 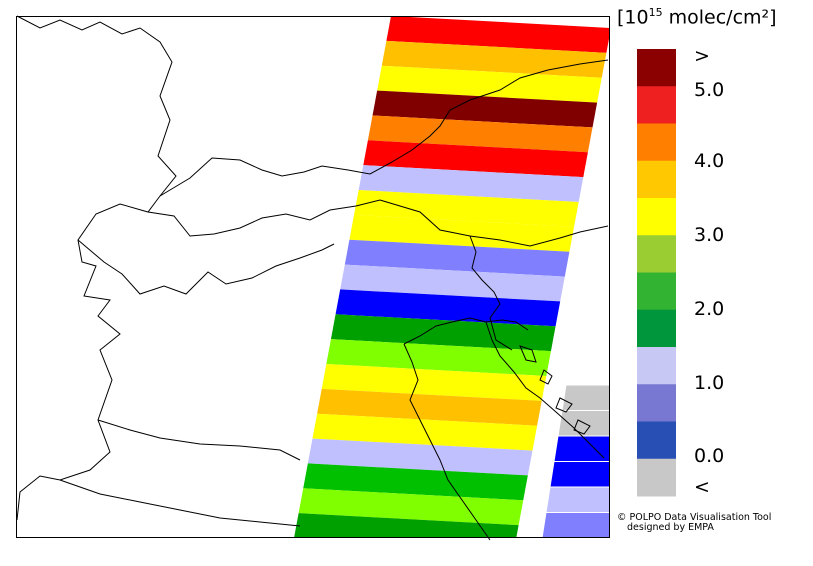 I want to click on italy-inner-border, so click(x=206, y=267).